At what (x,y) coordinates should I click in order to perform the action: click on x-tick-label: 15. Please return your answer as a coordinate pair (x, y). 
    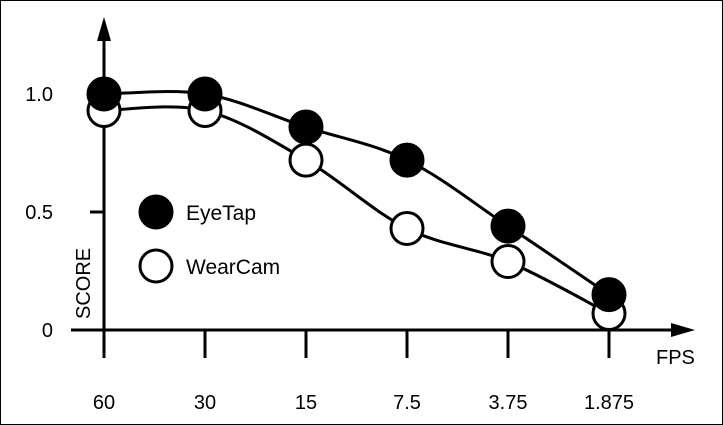
    Looking at the image, I should click on (306, 403).